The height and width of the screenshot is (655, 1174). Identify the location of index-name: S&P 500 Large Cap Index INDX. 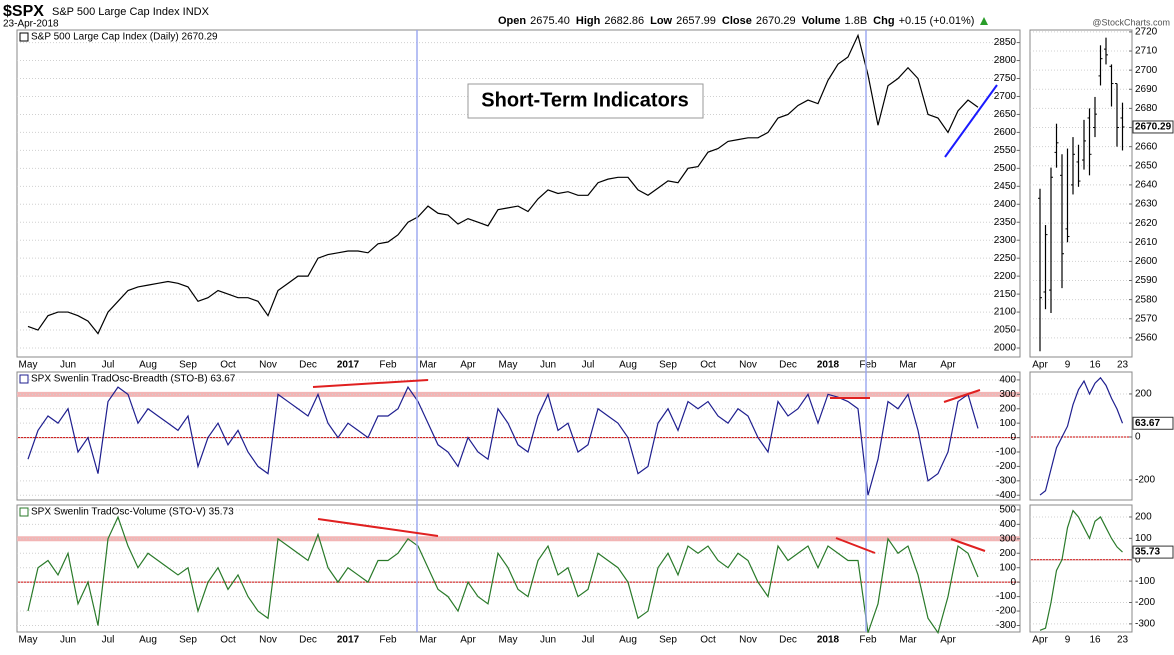
(131, 12).